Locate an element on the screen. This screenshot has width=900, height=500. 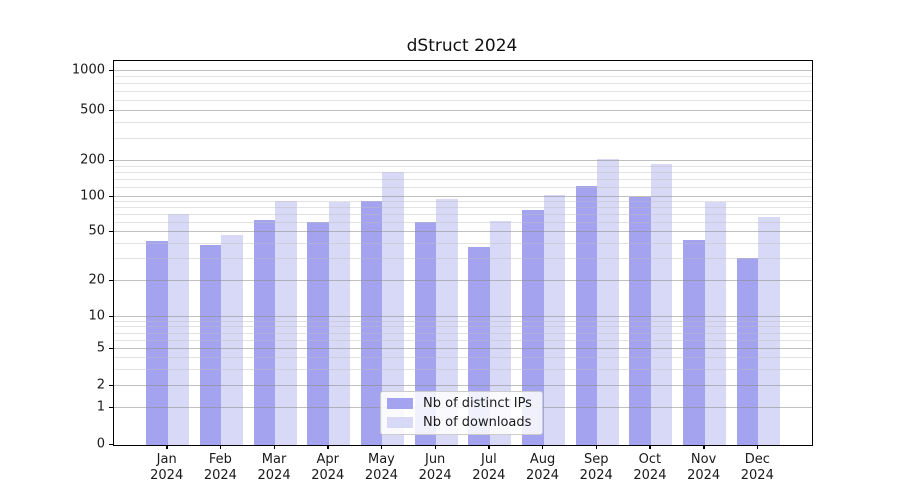
xtick-mark-feb is located at coordinates (220, 447).